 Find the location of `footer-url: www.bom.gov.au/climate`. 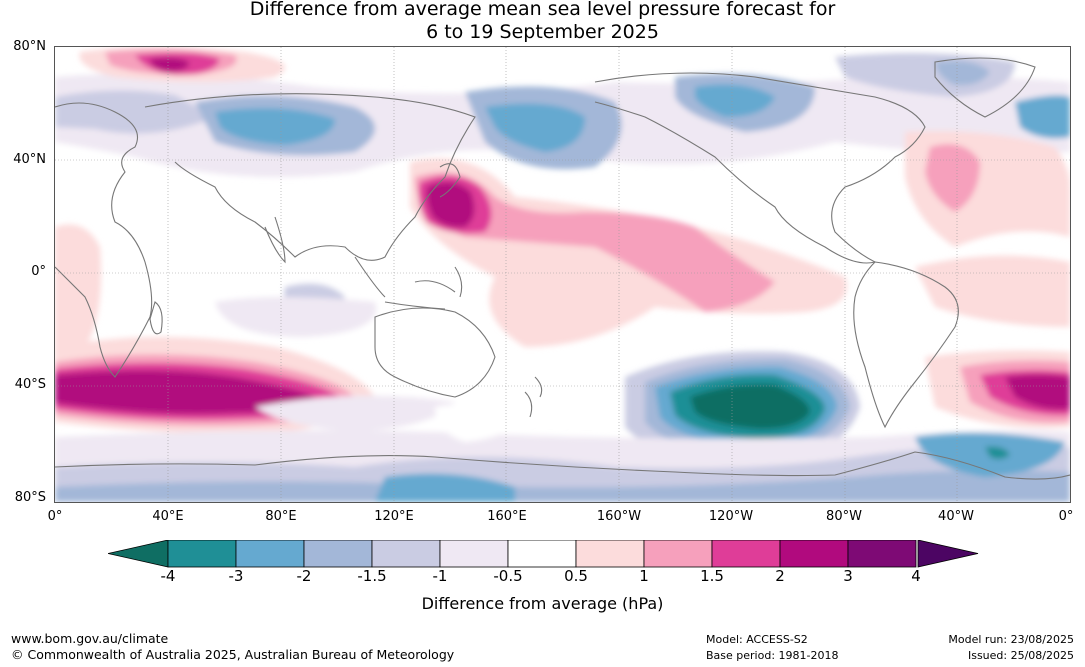

footer-url: www.bom.gov.au/climate is located at coordinates (90, 638).